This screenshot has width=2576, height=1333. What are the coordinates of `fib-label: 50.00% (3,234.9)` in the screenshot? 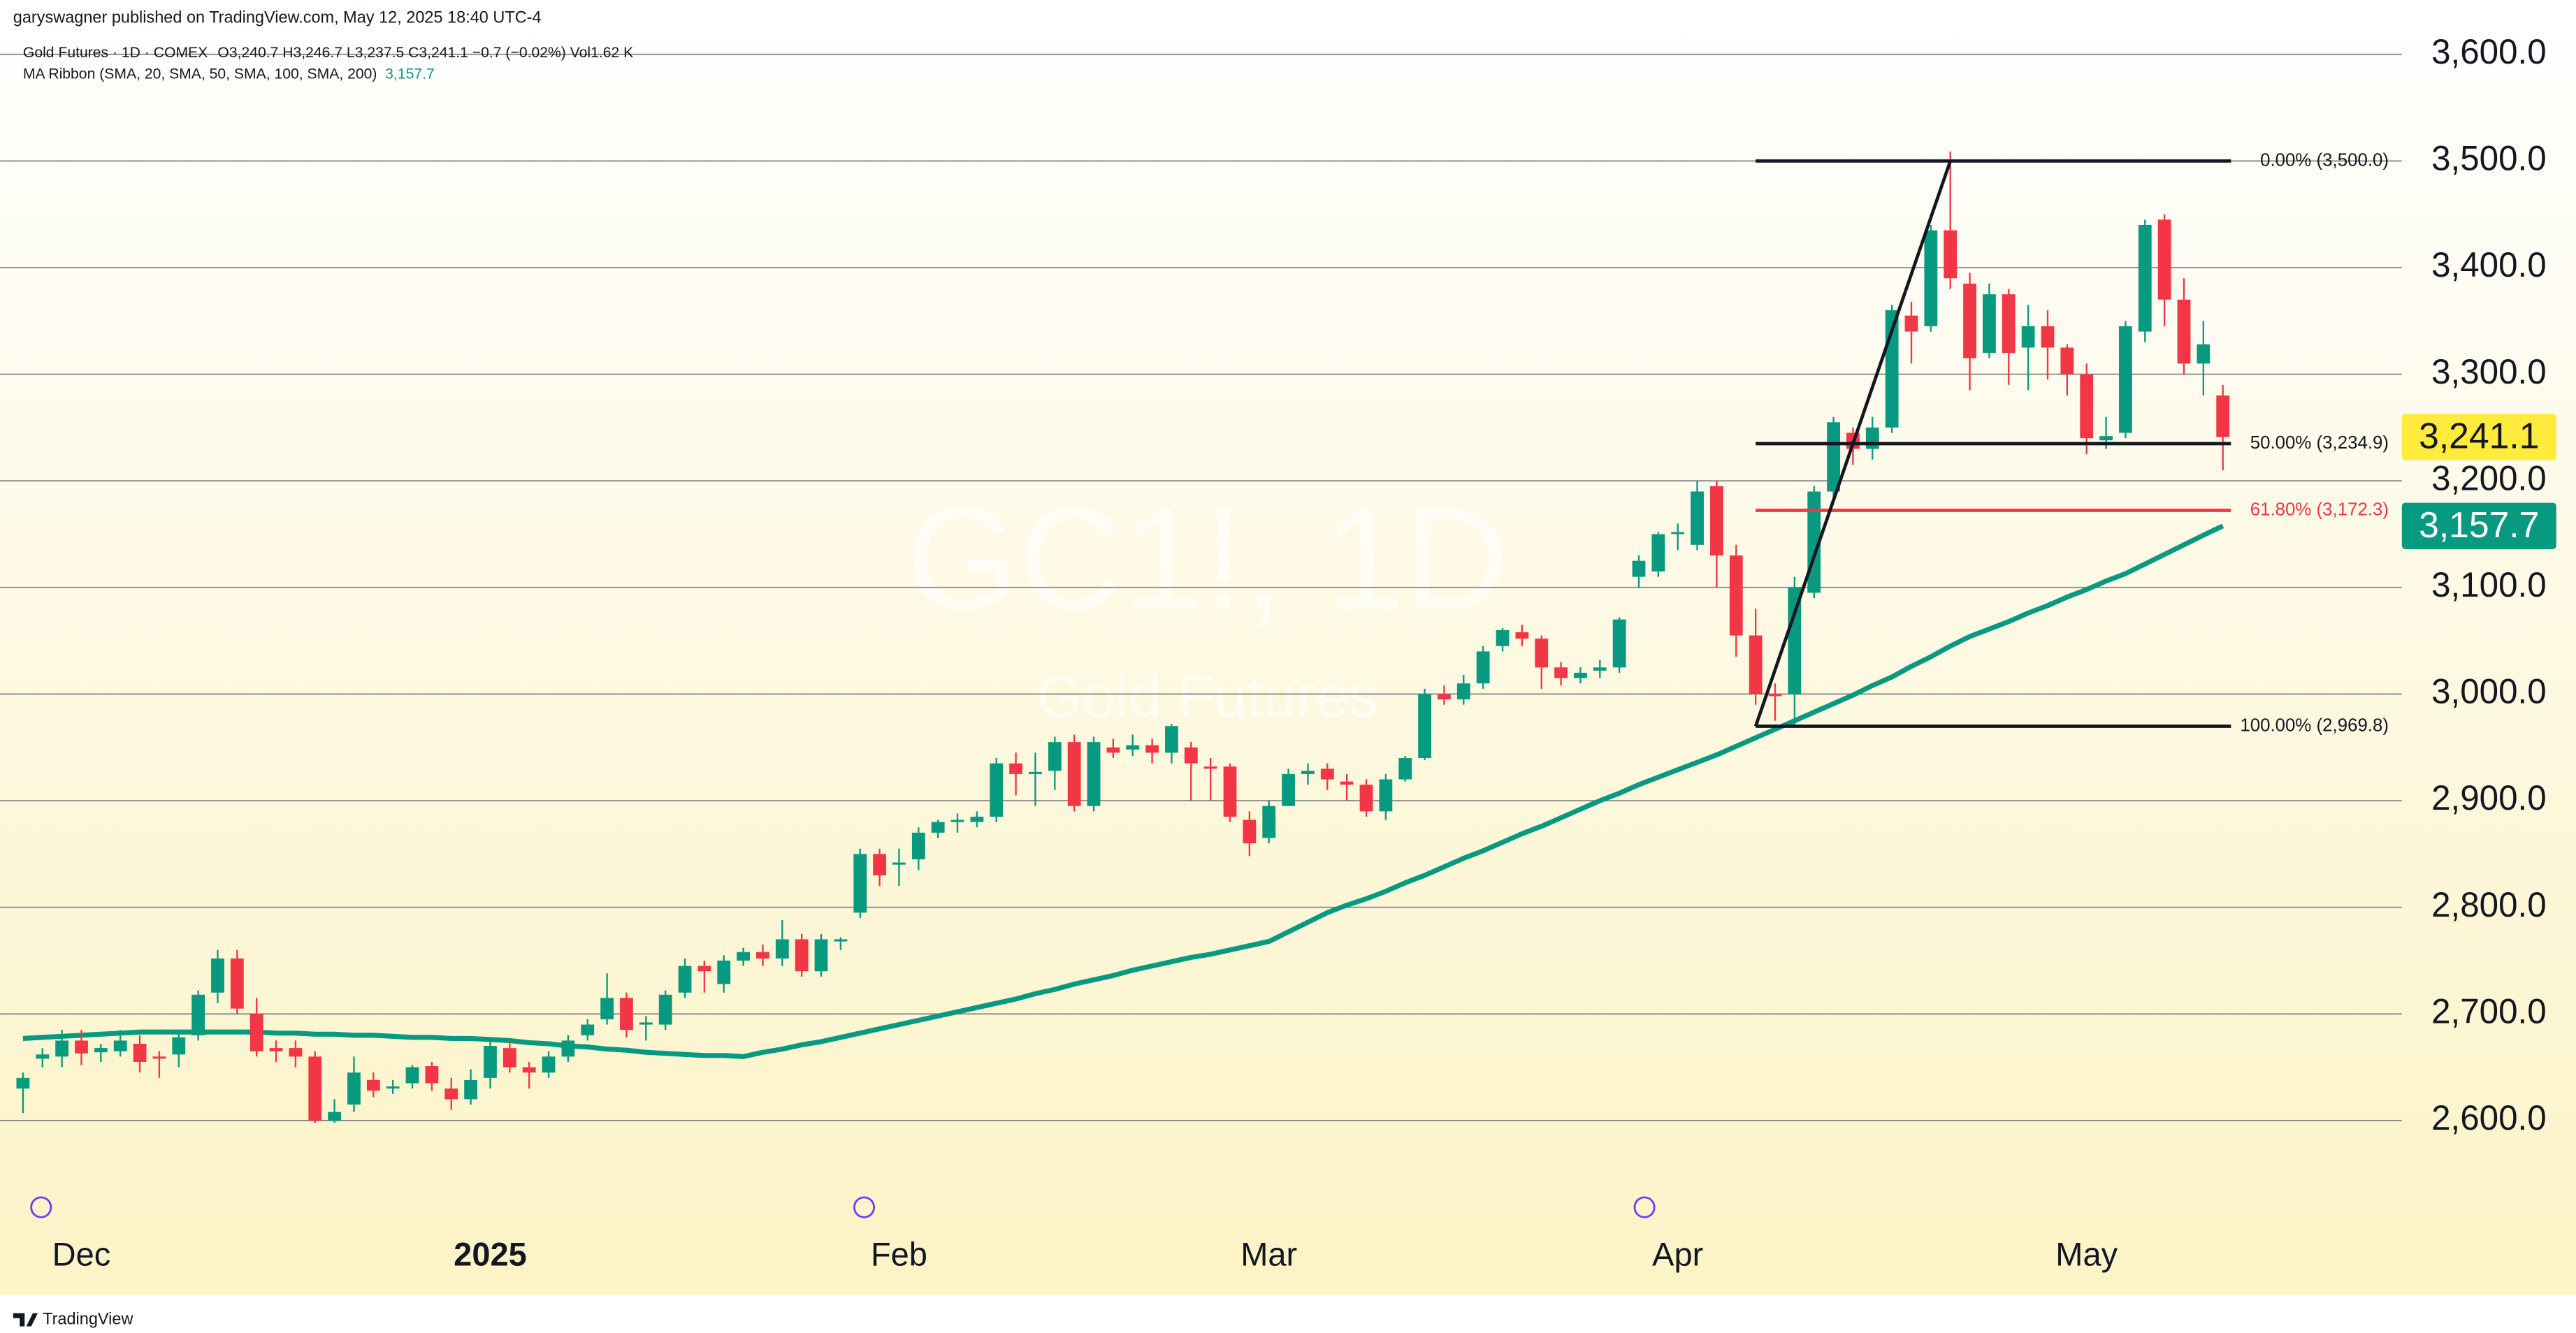 It's located at (2319, 443).